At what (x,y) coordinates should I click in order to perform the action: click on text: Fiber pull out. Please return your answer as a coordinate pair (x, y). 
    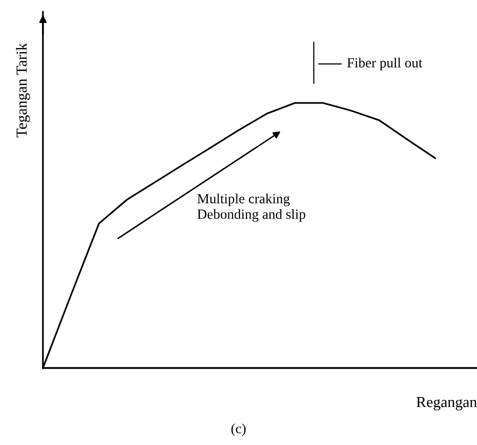
    Looking at the image, I should click on (384, 64).